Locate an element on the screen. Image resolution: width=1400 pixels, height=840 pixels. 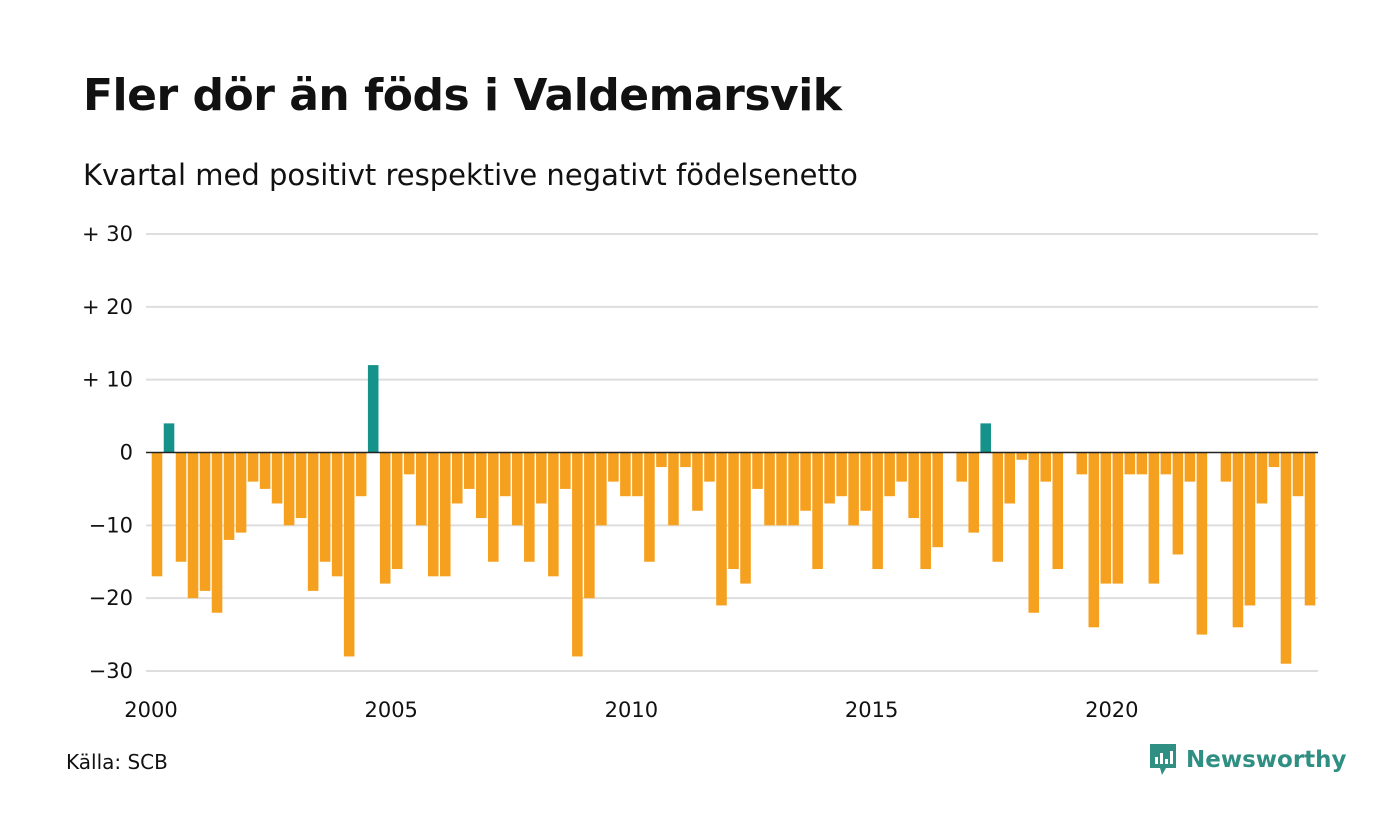
x-tick-label: 2000 is located at coordinates (150, 710).